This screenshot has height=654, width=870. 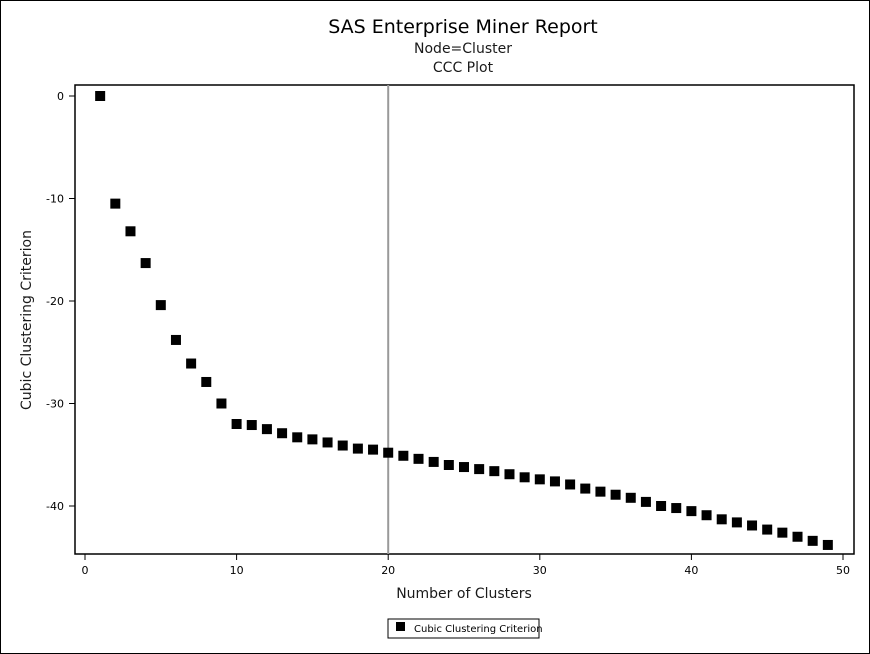 What do you see at coordinates (540, 570) in the screenshot?
I see `x-tick-label: 30` at bounding box center [540, 570].